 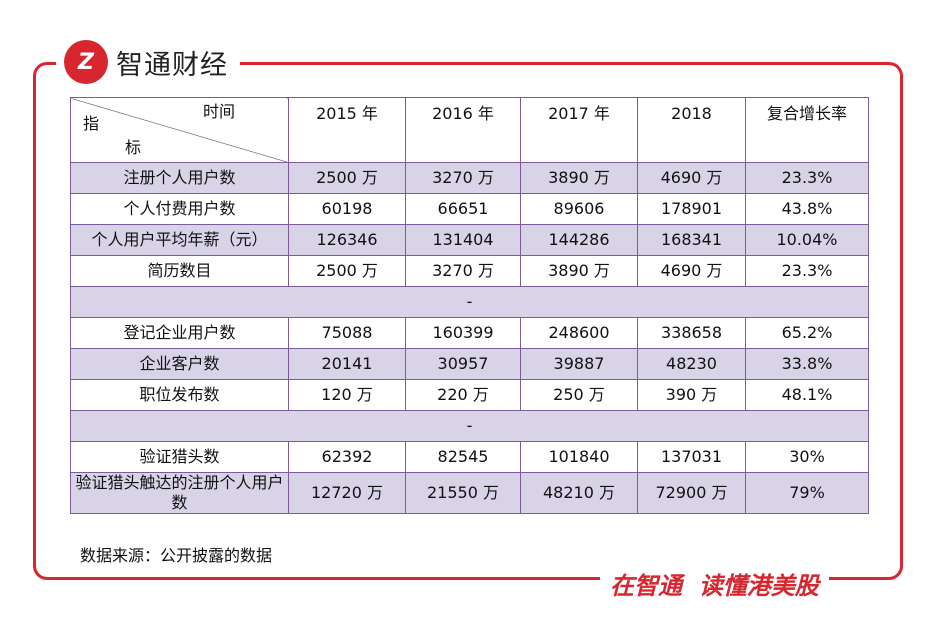 I want to click on row-label: 注册个人用户数, so click(x=179, y=178).